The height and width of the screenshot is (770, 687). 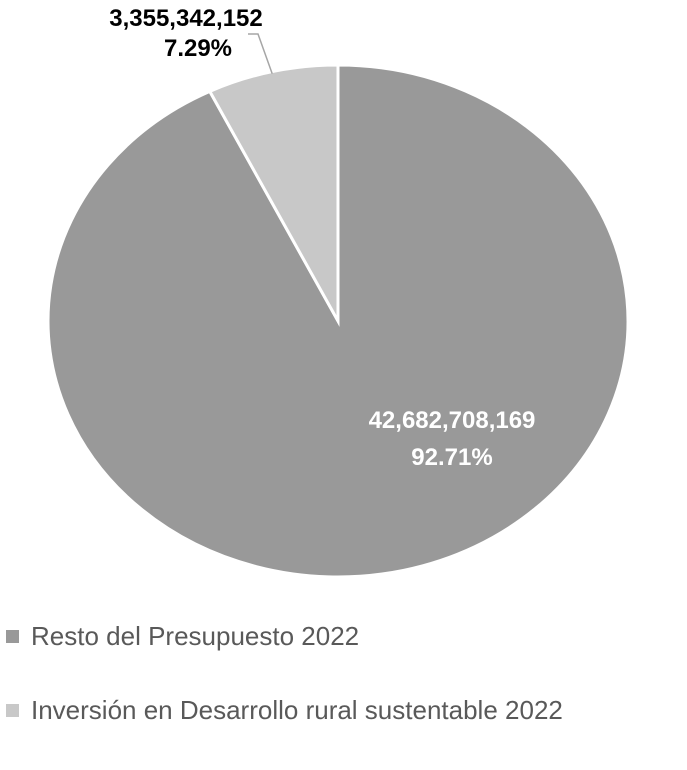 What do you see at coordinates (198, 48) in the screenshot?
I see `slice-percent-label-inversion: 7.29%` at bounding box center [198, 48].